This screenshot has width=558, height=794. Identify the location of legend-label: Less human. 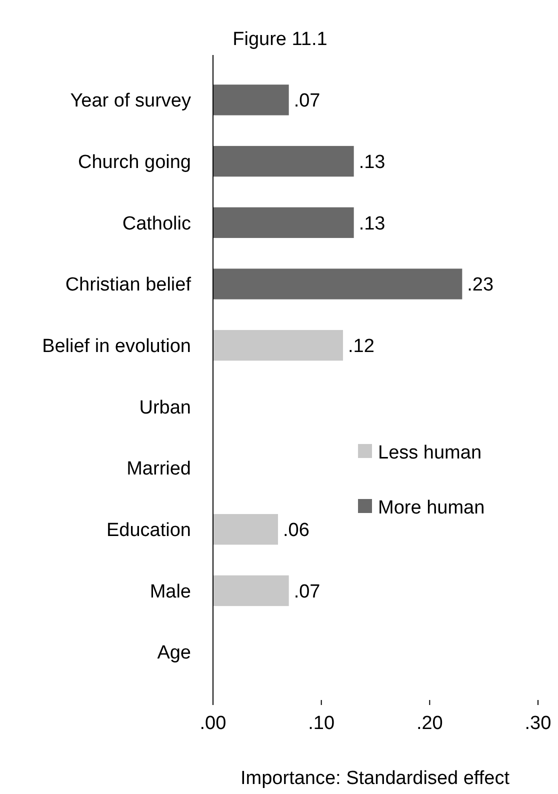
(430, 453).